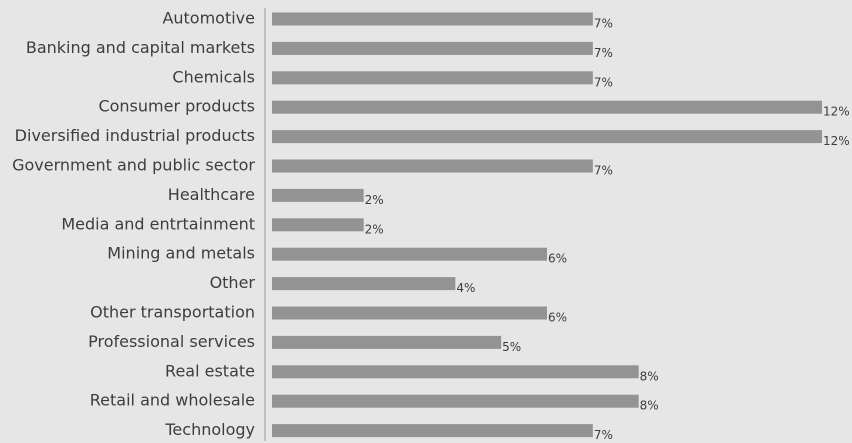 The image size is (852, 443). What do you see at coordinates (140, 47) in the screenshot?
I see `category-label: Banking and capital markets` at bounding box center [140, 47].